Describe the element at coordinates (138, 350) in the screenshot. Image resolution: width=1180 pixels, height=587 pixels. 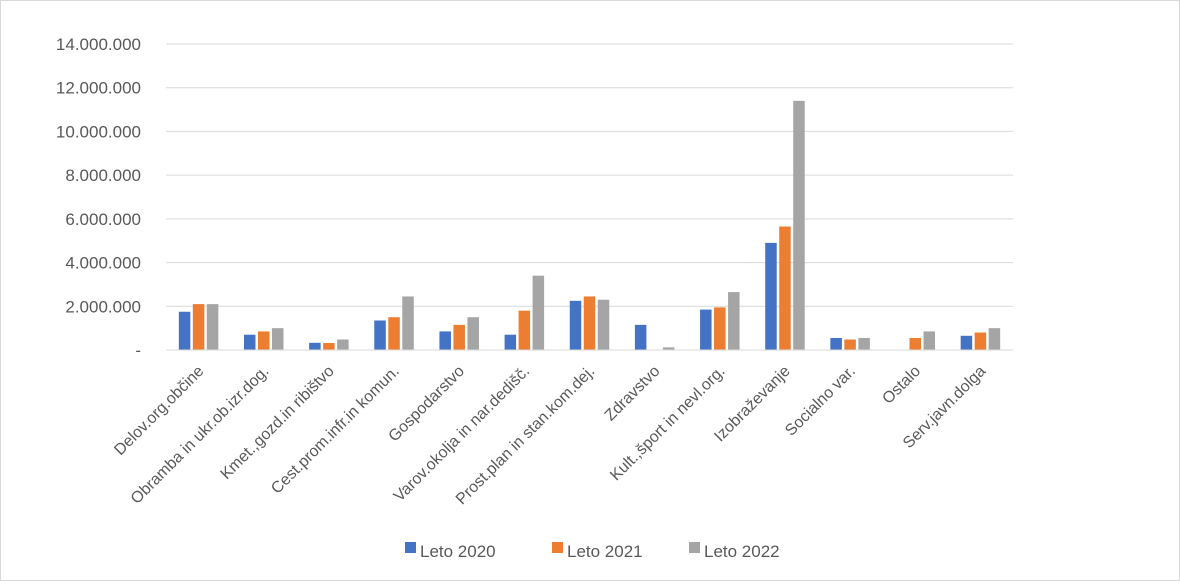
I see `y-tick-label: -` at that location.